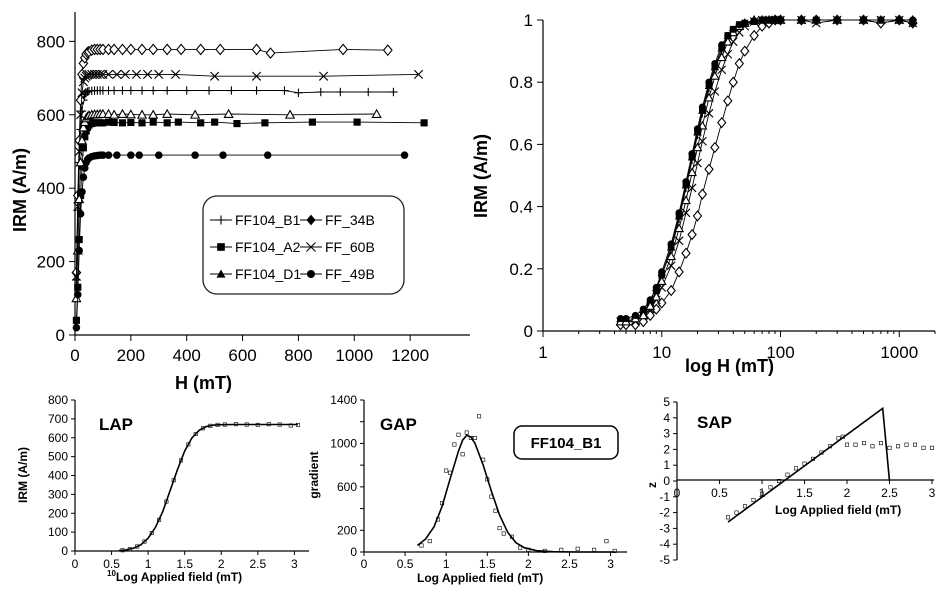 The image size is (936, 590). What do you see at coordinates (108, 74) in the screenshot?
I see `data-point-FF_60B-15-b` at bounding box center [108, 74].